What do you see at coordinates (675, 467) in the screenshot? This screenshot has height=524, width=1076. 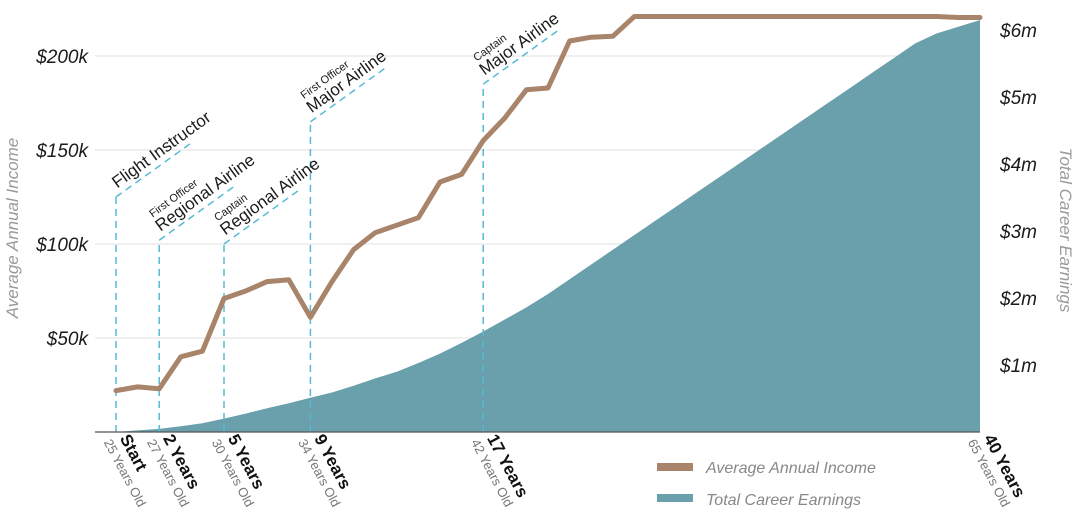 I see `legend-swatch-income` at bounding box center [675, 467].